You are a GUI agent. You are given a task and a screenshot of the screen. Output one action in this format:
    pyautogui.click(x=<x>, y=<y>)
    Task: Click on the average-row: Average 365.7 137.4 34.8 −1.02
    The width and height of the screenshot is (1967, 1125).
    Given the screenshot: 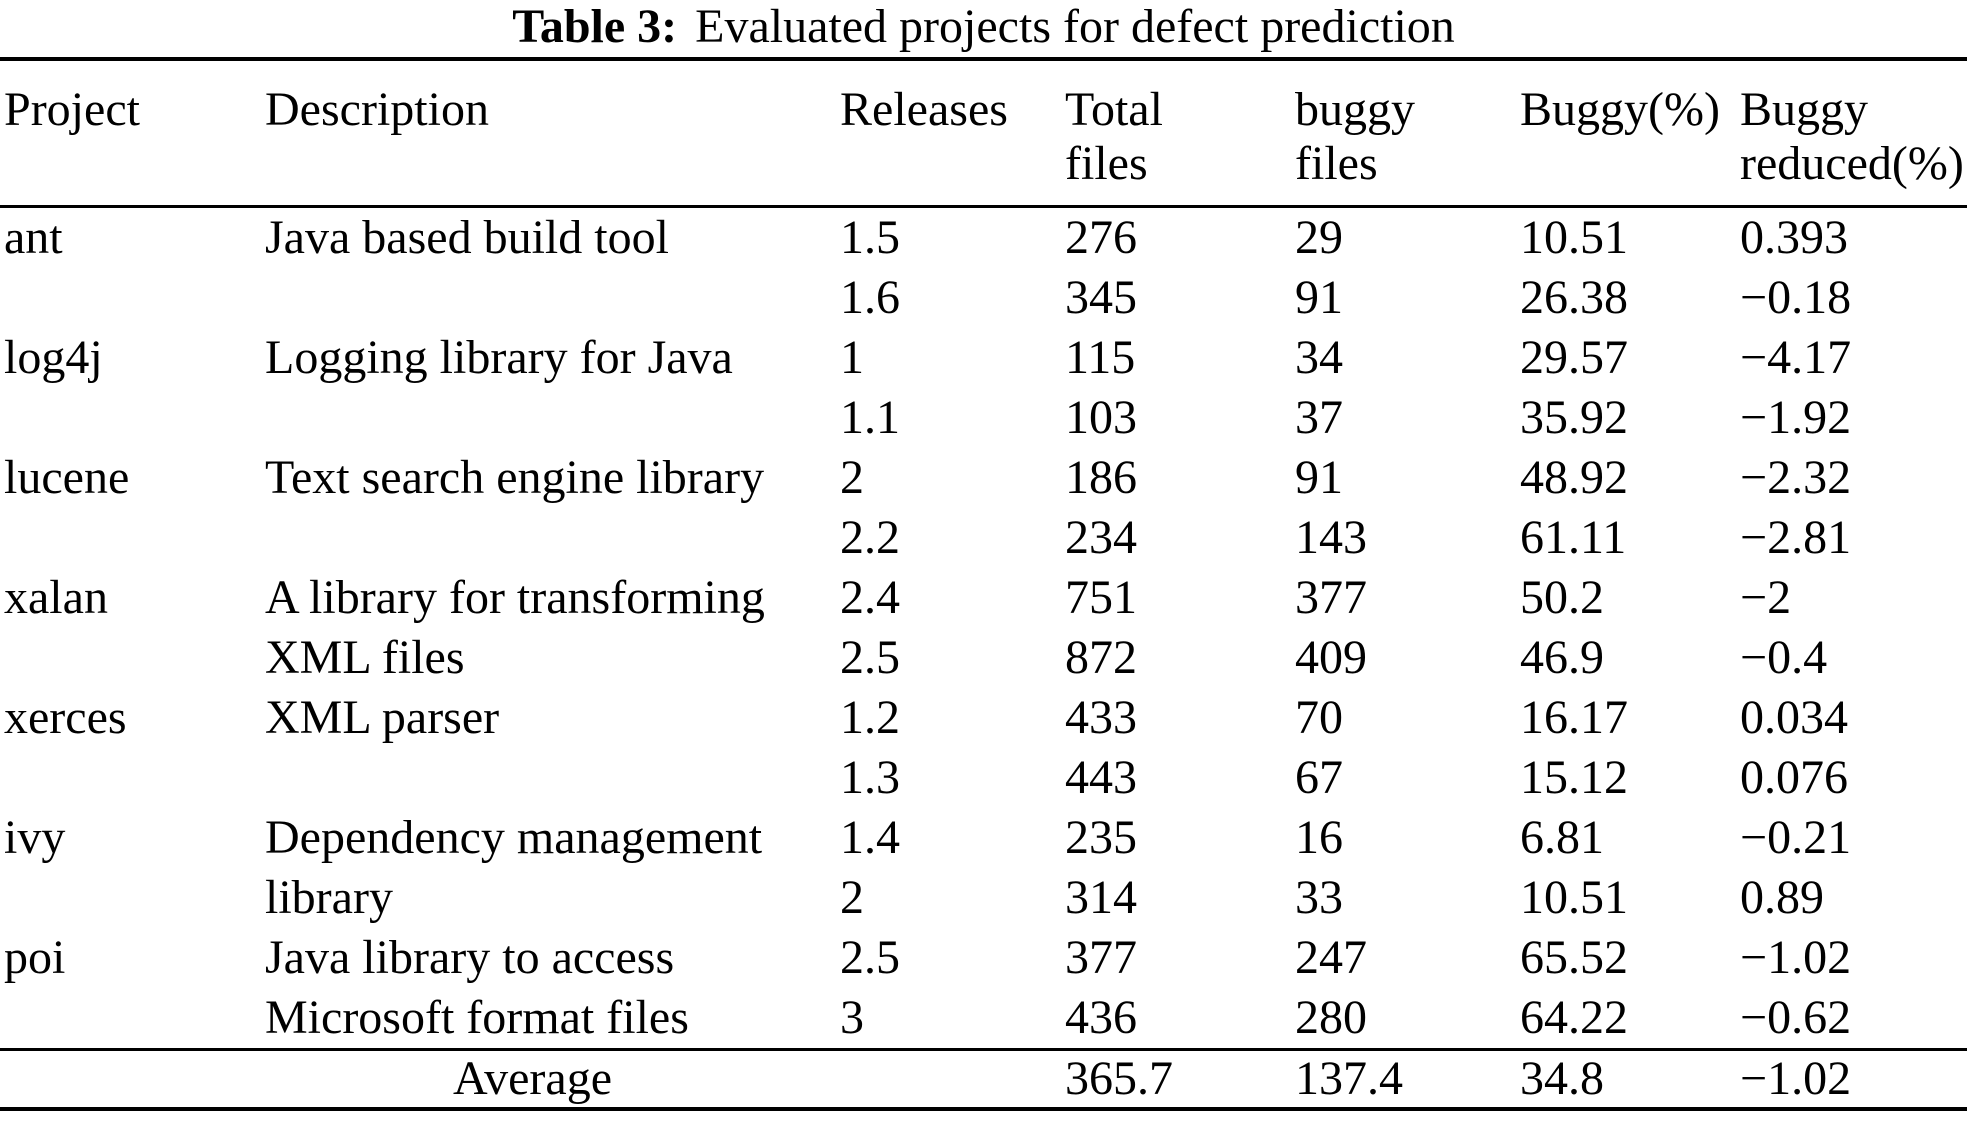 What is the action you would take?
    pyautogui.click(x=983, y=1079)
    